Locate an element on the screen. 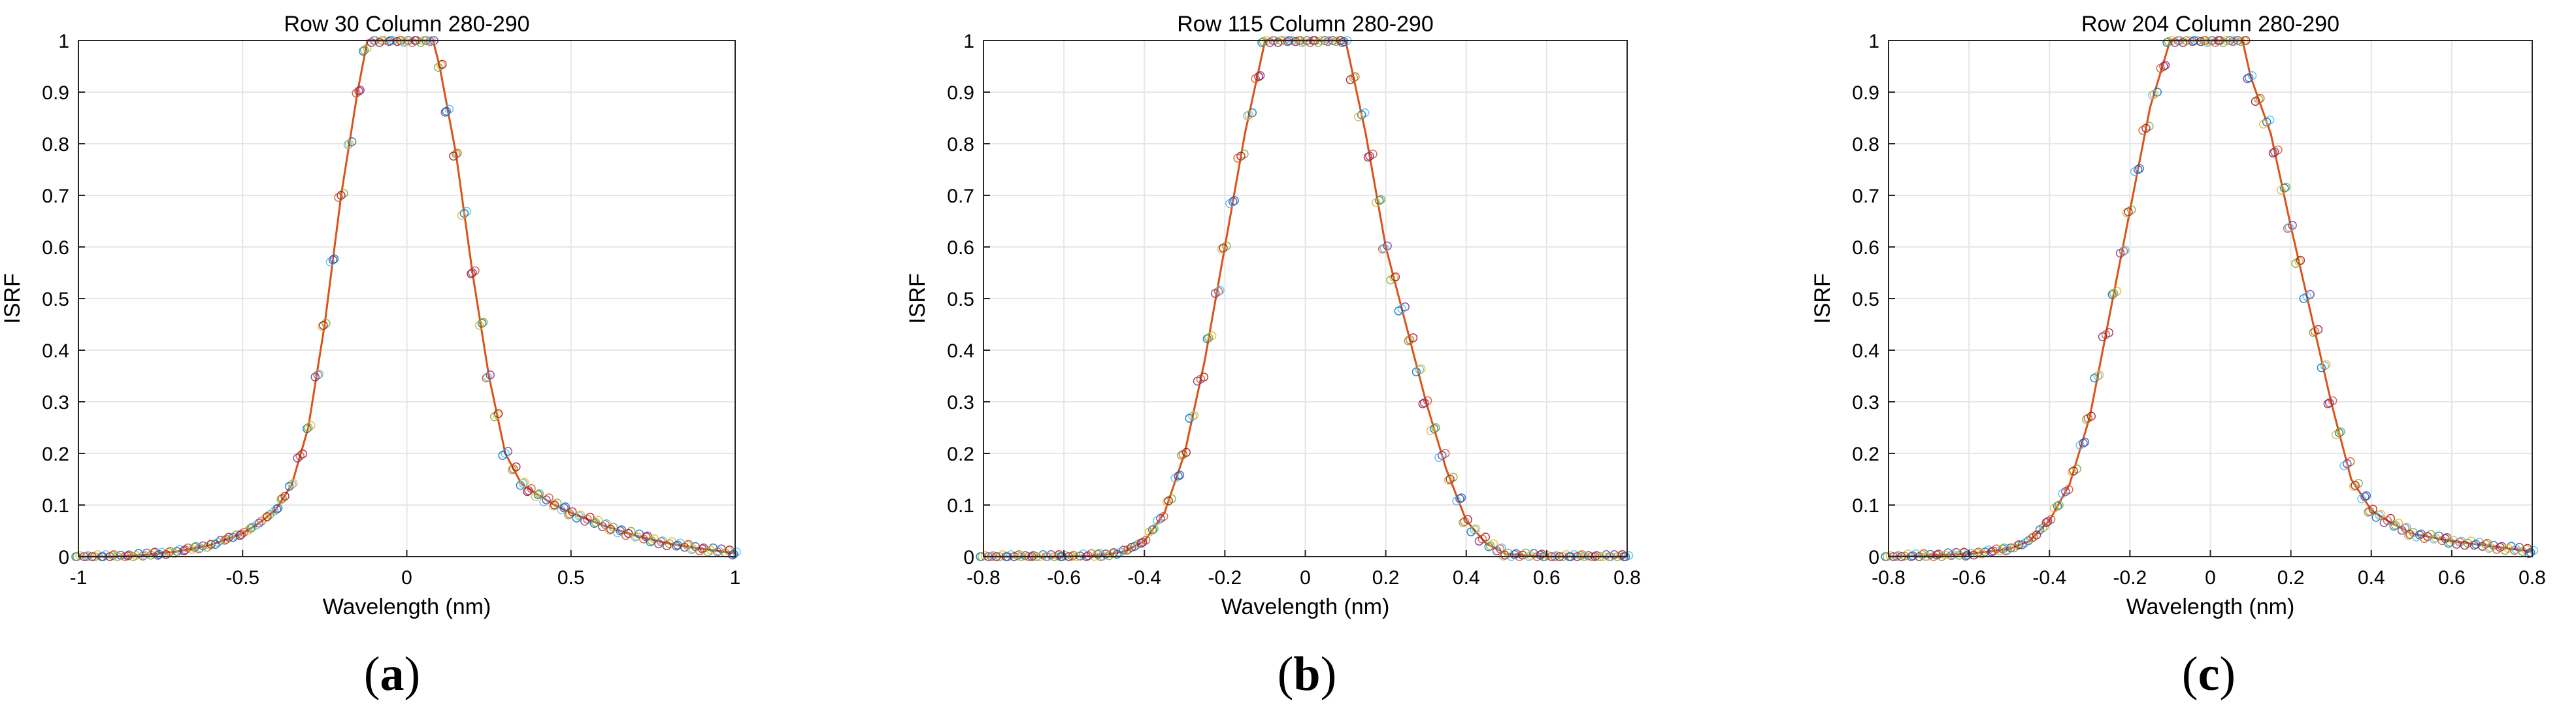 The height and width of the screenshot is (718, 2576). panel-label-c: (c) is located at coordinates (2208, 674).